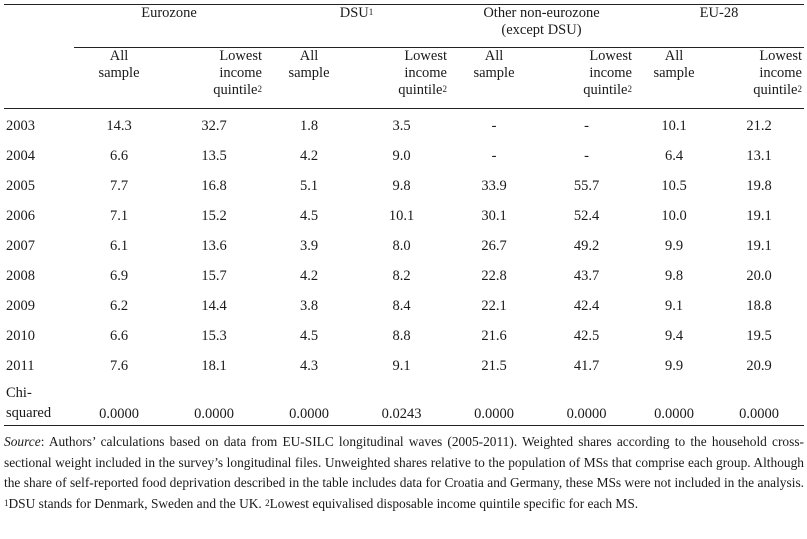 Image resolution: width=807 pixels, height=539 pixels. Describe the element at coordinates (586, 365) in the screenshot. I see `table-cell: 41.7` at that location.